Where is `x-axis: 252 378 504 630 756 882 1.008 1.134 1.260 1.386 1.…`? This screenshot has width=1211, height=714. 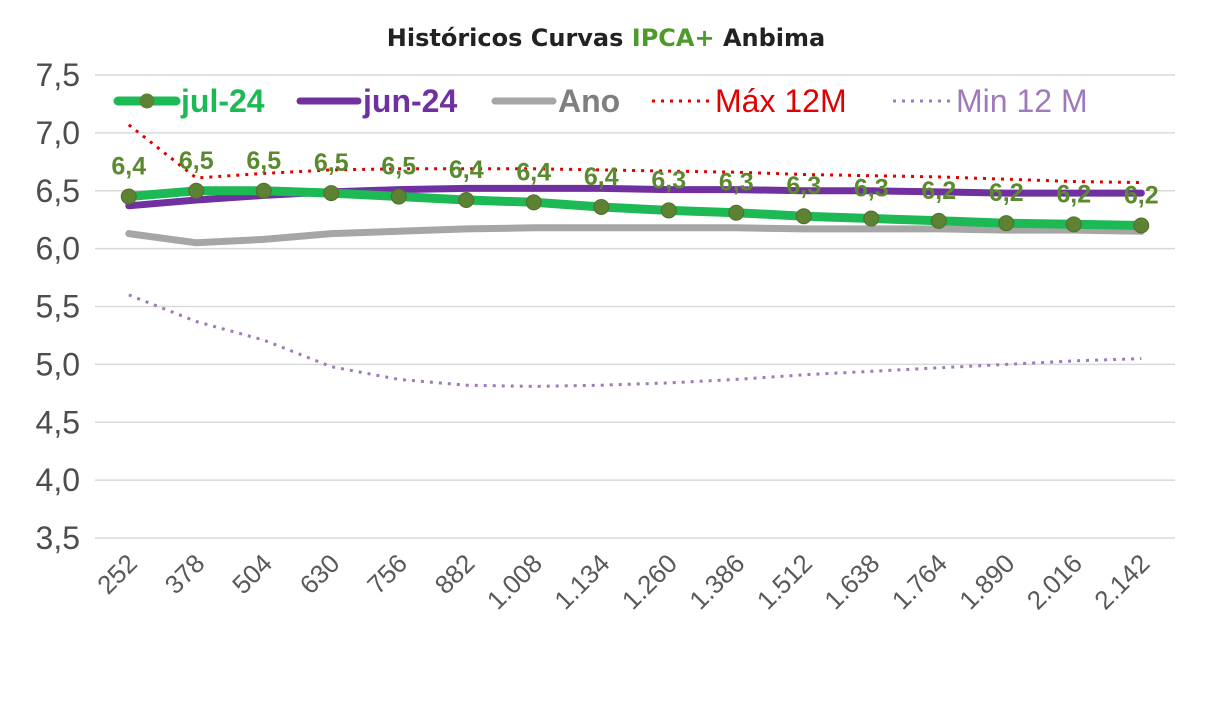
x-axis: 252 378 504 630 756 882 1.008 1.134 1.260 1.386 1.… is located at coordinates (623, 581).